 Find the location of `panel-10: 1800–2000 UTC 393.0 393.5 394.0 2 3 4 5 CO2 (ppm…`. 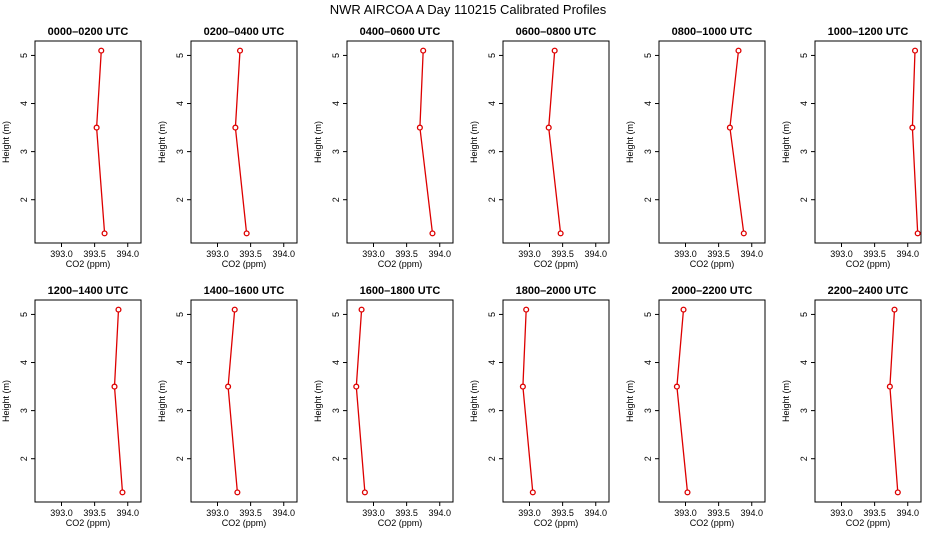

panel-10: 1800–2000 UTC 393.0 393.5 394.0 2 3 4 5 CO2 (ppm… is located at coordinates (539, 406).